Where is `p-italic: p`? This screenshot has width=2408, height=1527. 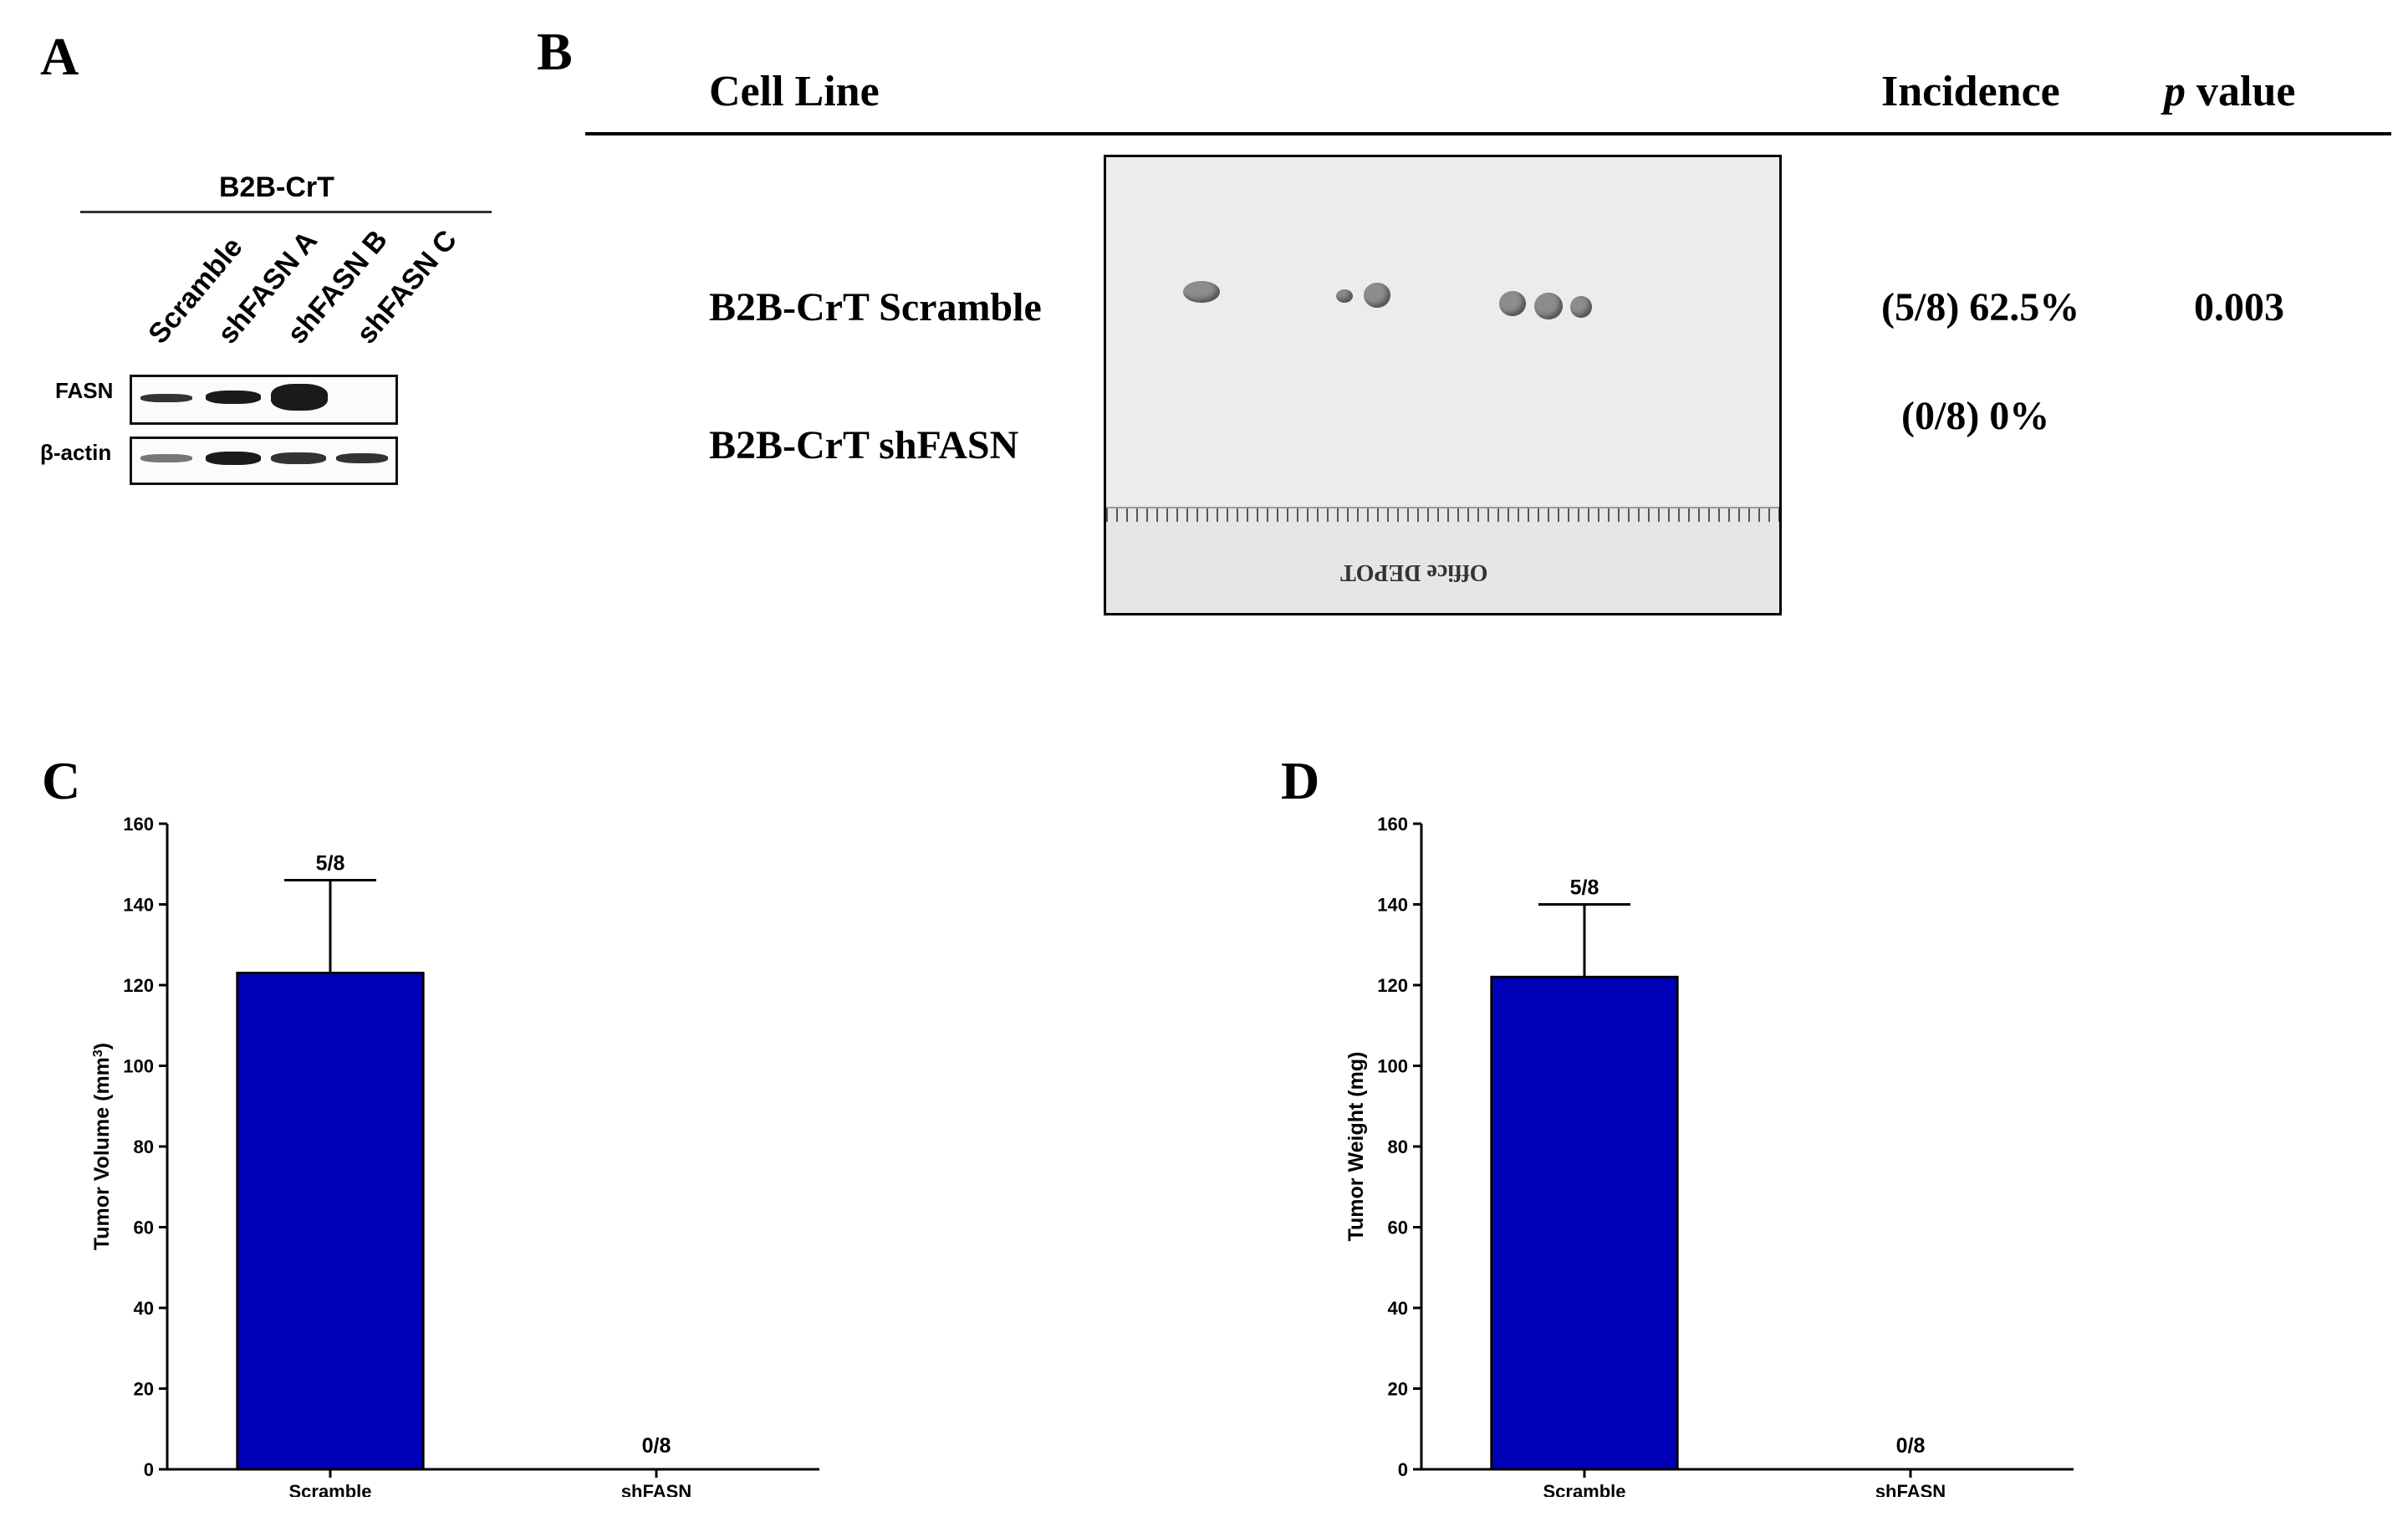
p-italic: p is located at coordinates (2175, 92).